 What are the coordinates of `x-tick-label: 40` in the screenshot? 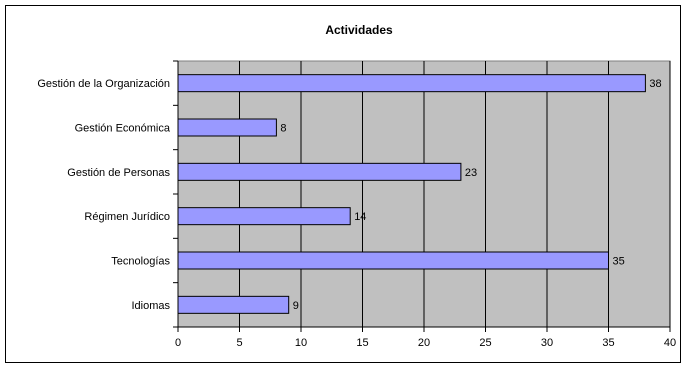 It's located at (670, 343).